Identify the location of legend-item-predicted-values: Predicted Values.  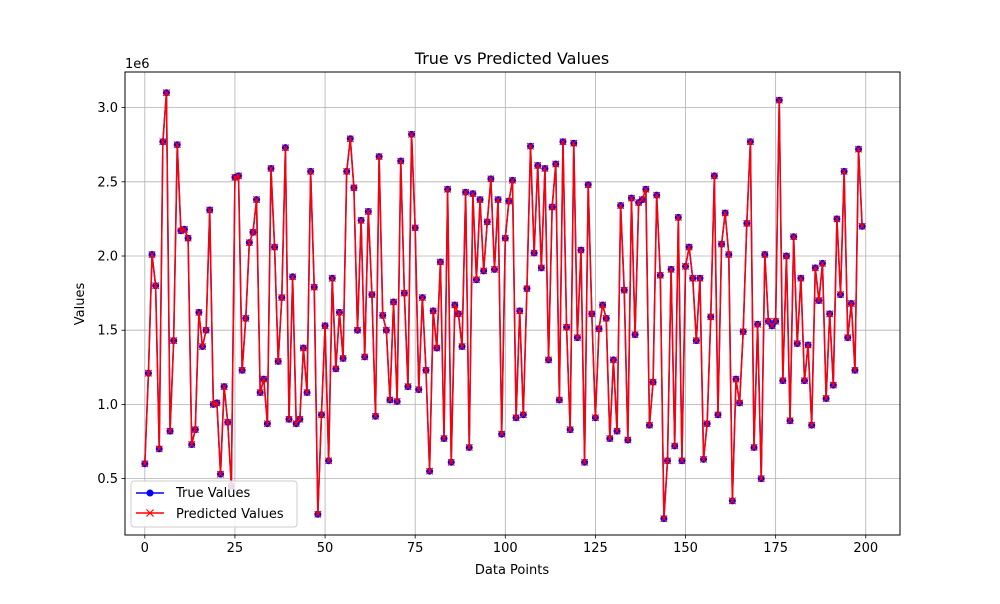
(210, 514).